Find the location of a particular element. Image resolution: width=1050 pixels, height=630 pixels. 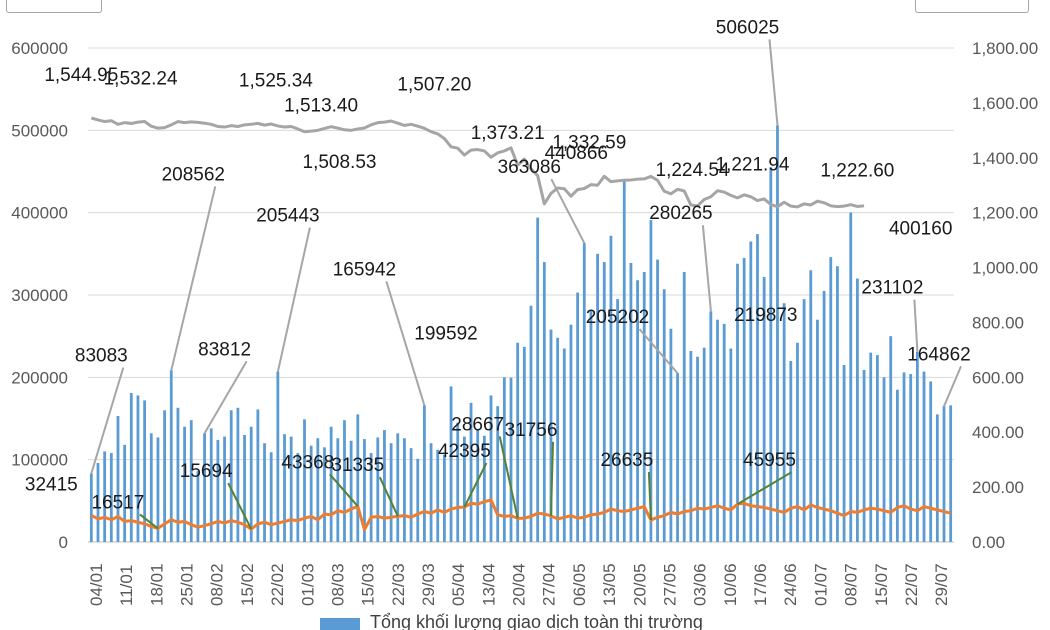

x-axis-tick-label: 20/04 is located at coordinates (519, 584).